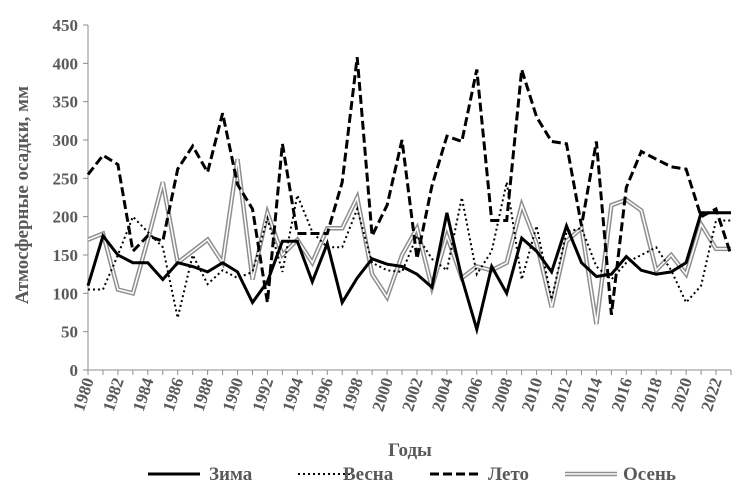  What do you see at coordinates (622, 394) in the screenshot?
I see `x-tick-label: 2016` at bounding box center [622, 394].